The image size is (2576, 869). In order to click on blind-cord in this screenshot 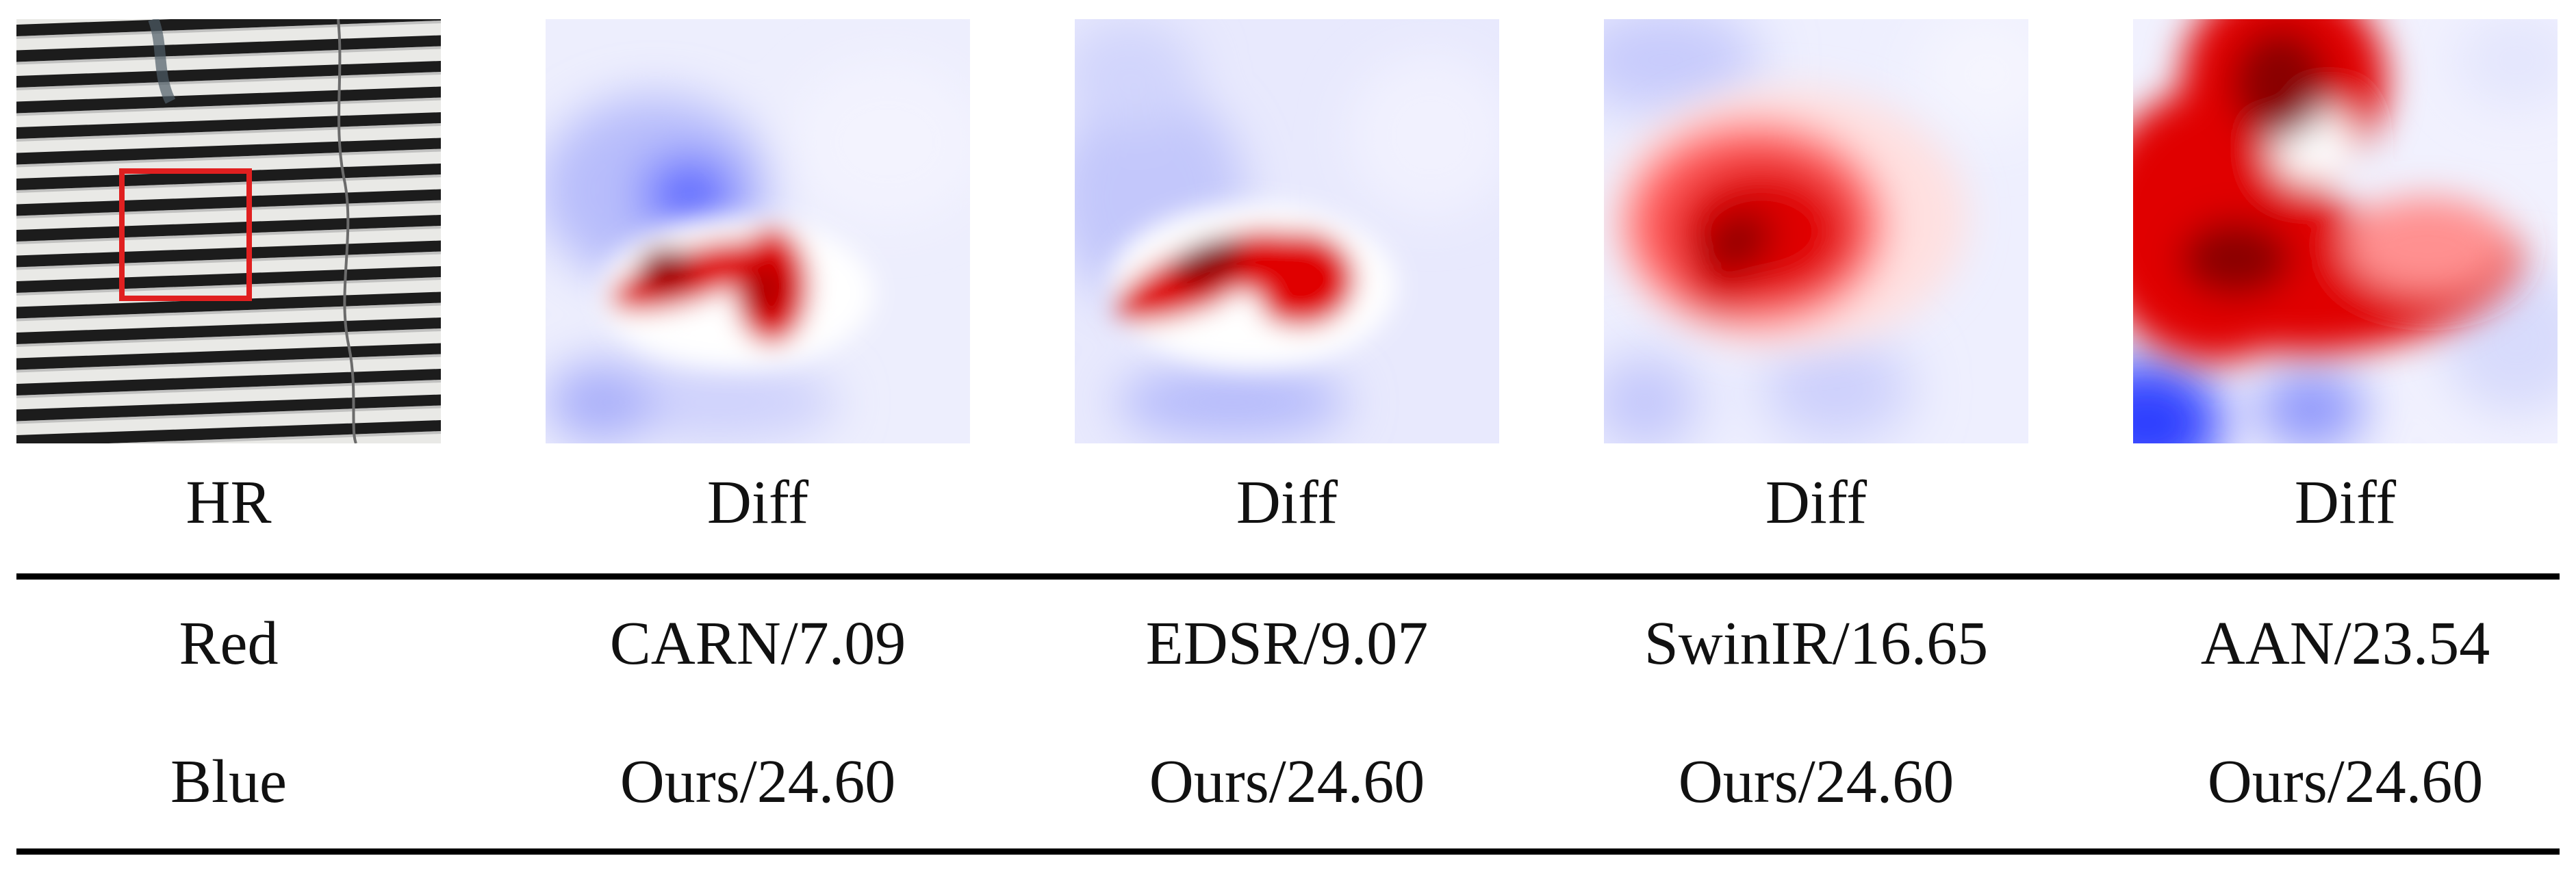, I will do `click(347, 231)`.